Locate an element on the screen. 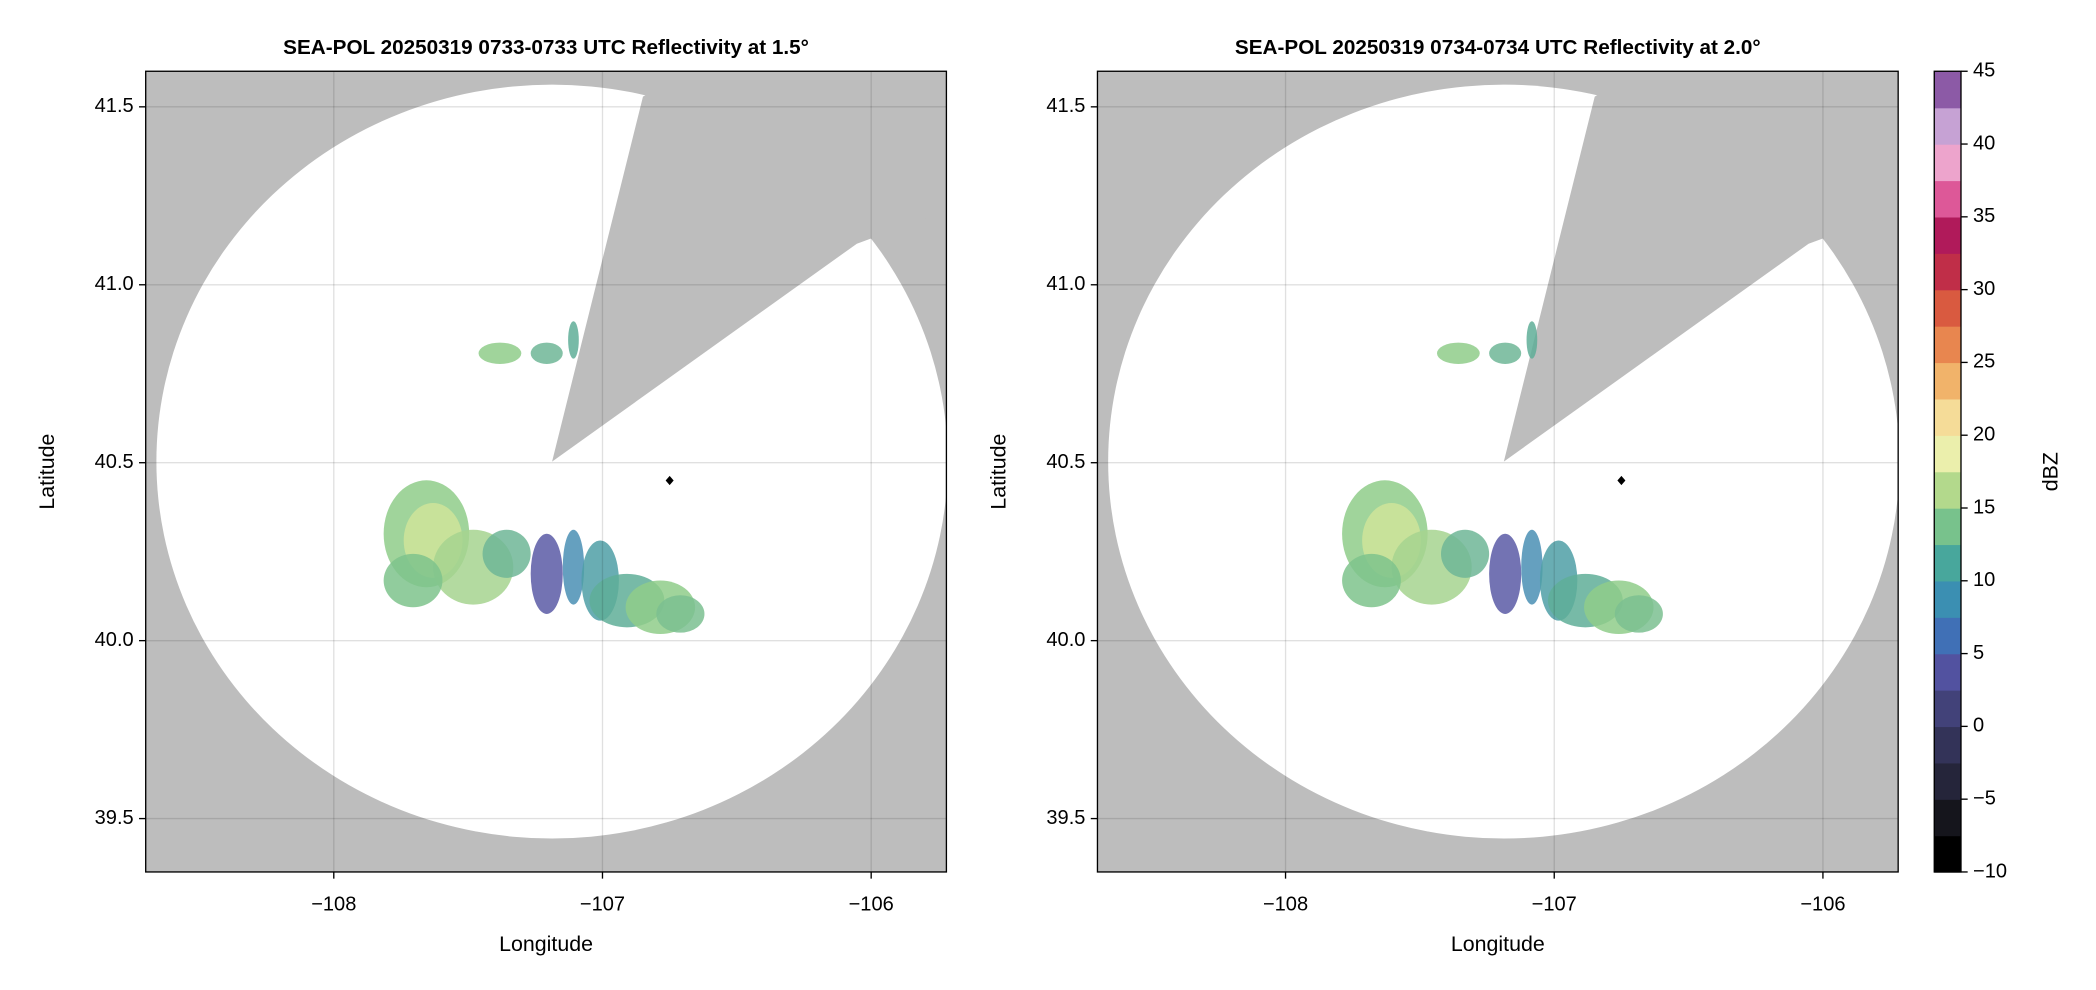 This screenshot has width=2096, height=990. colorbar-tick-label: −10 is located at coordinates (1990, 871).